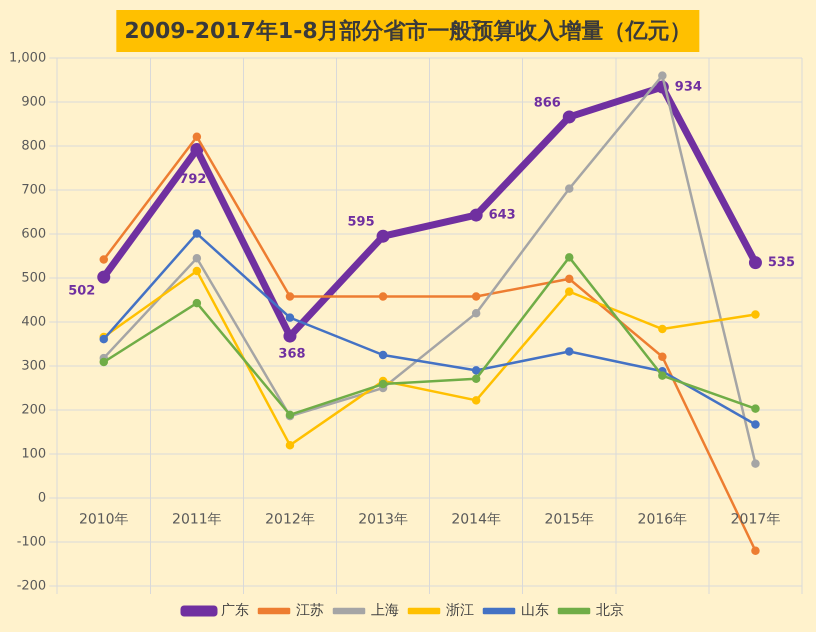 The width and height of the screenshot is (816, 632). I want to click on data-label: 934, so click(688, 86).